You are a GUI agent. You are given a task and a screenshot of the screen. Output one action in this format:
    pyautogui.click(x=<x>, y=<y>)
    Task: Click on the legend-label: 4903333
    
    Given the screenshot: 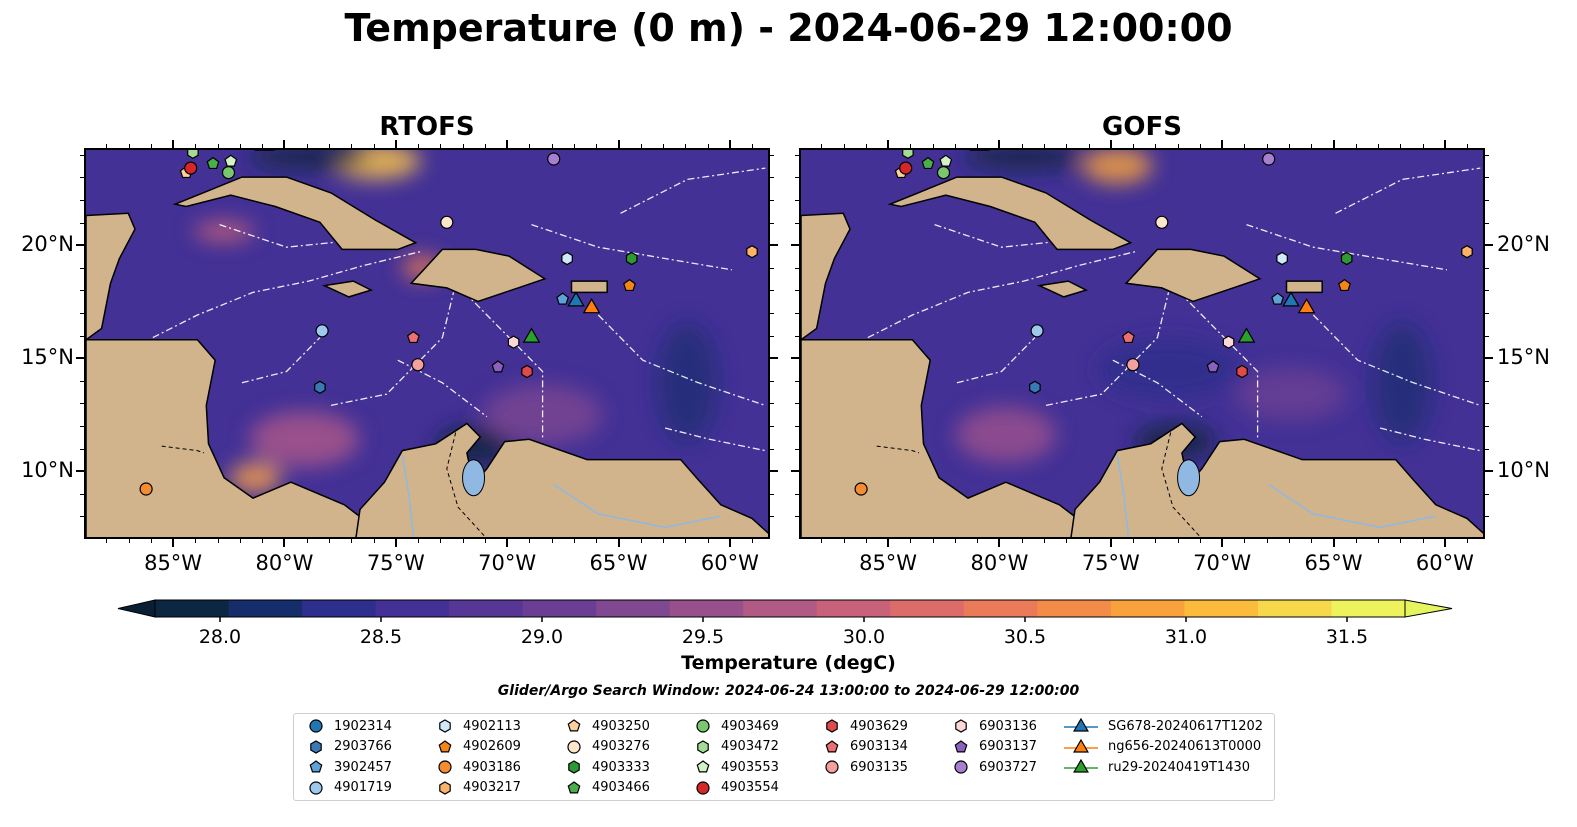 What is the action you would take?
    pyautogui.click(x=621, y=767)
    